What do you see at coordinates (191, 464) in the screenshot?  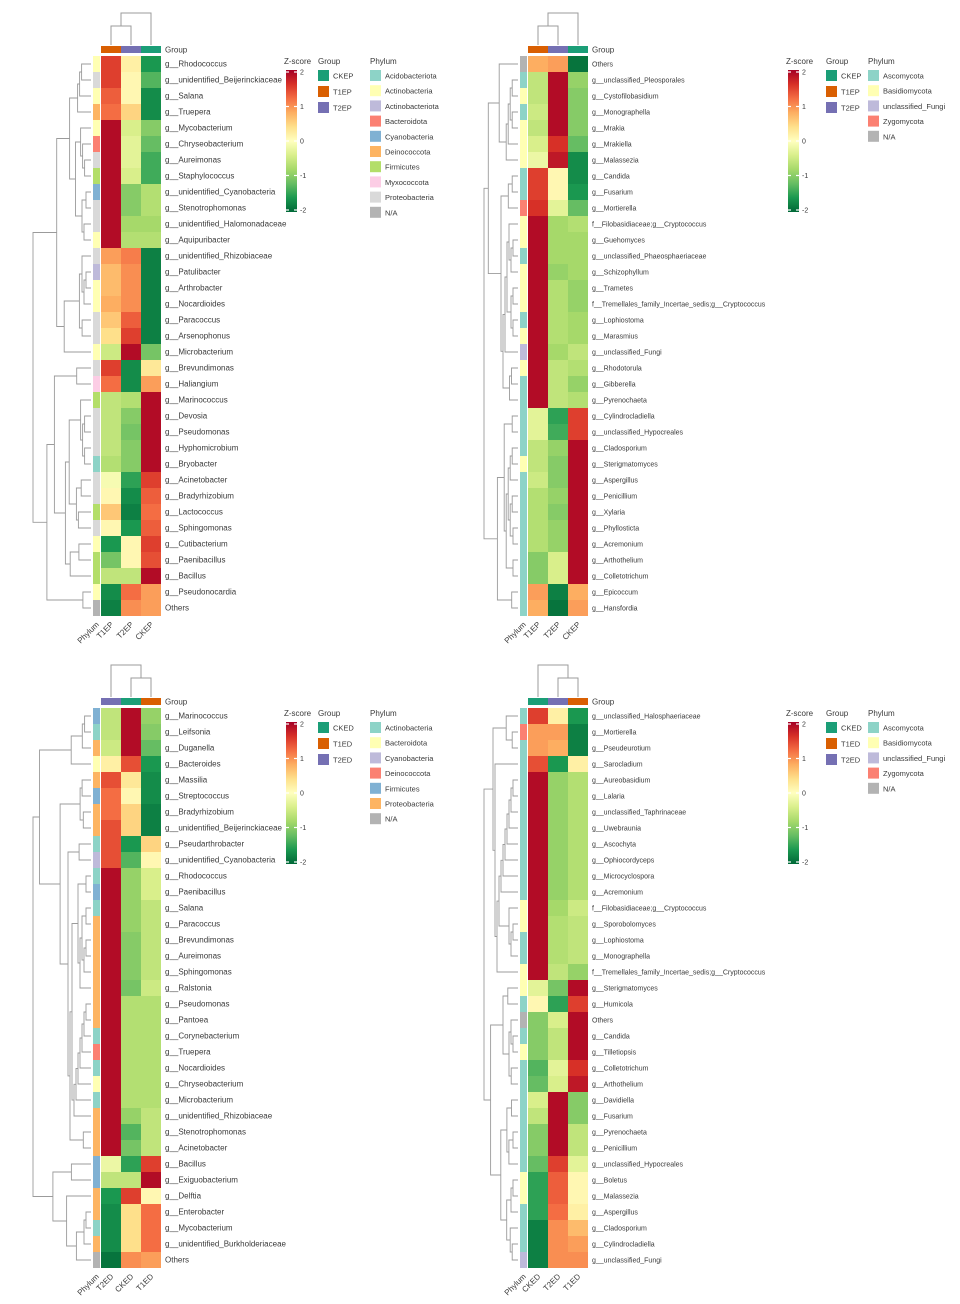 I see `row-label: g__Bryobacter` at bounding box center [191, 464].